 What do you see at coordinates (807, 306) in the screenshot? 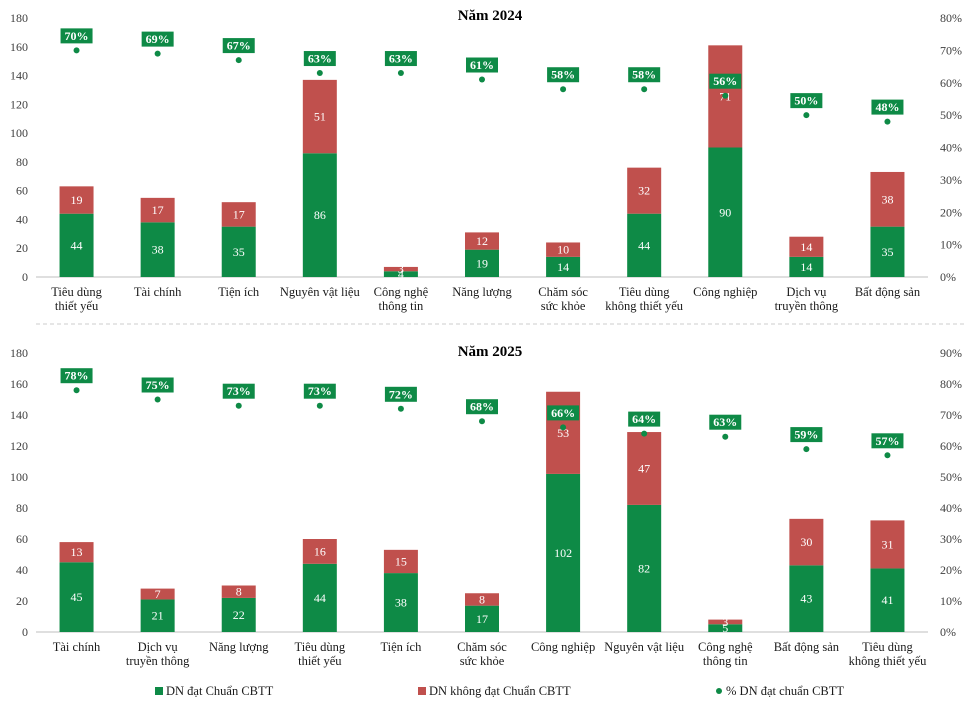
I see `category-label: truyền thông` at bounding box center [807, 306].